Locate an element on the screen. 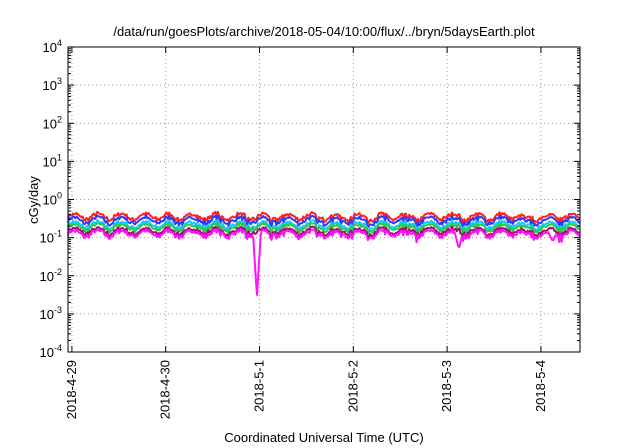 This screenshot has height=448, width=640. x-tick-label: 2018-5-4 is located at coordinates (540, 386).